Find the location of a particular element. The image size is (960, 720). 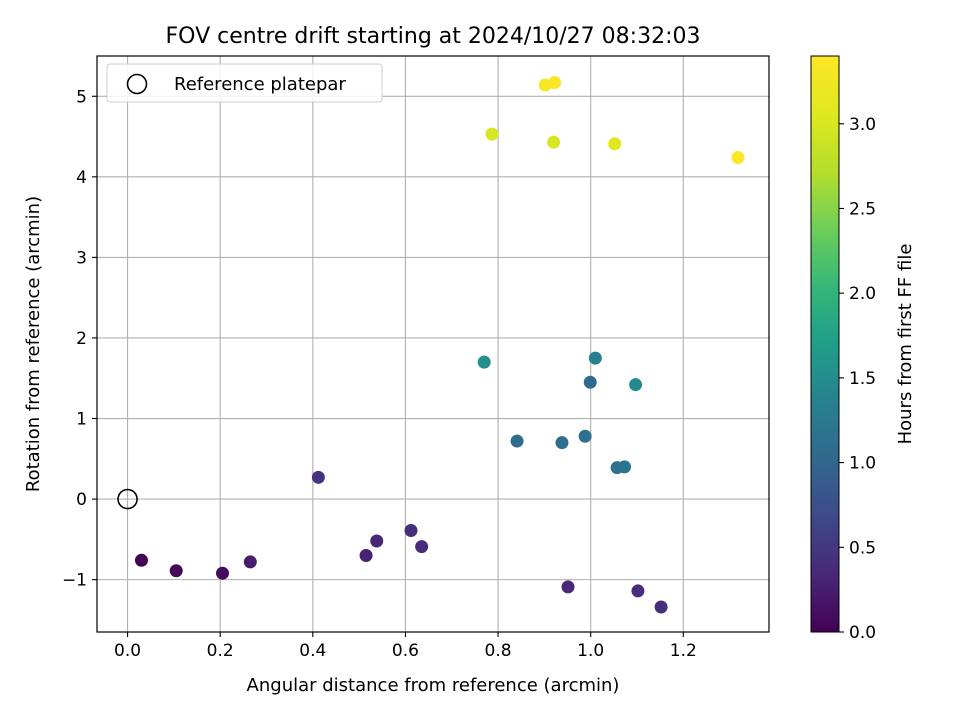

y-tick-label: 0 is located at coordinates (81, 500).